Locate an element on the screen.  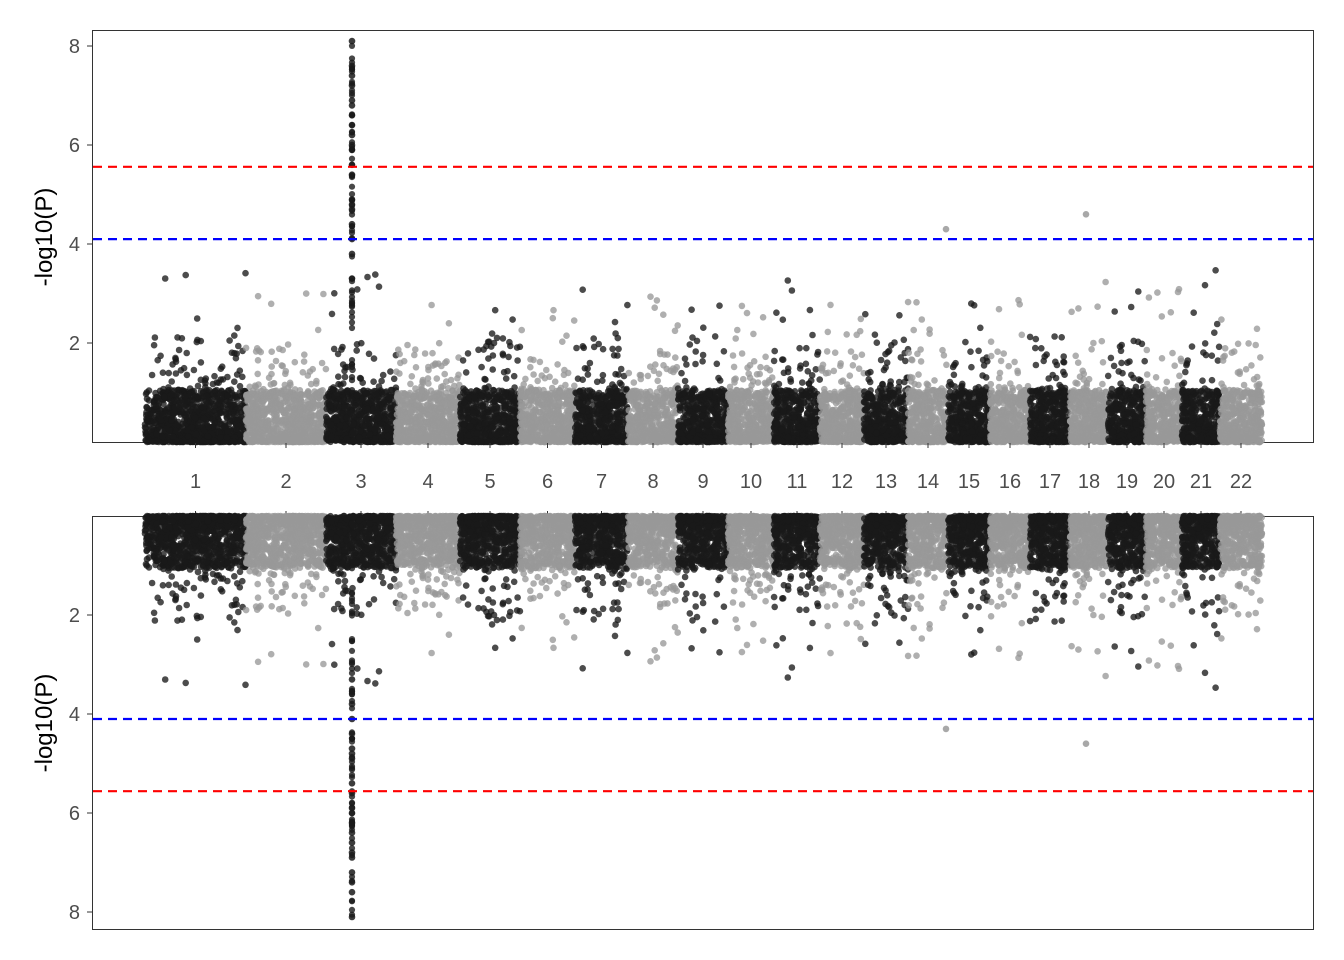
chromosome-3-points is located at coordinates (361, 358).